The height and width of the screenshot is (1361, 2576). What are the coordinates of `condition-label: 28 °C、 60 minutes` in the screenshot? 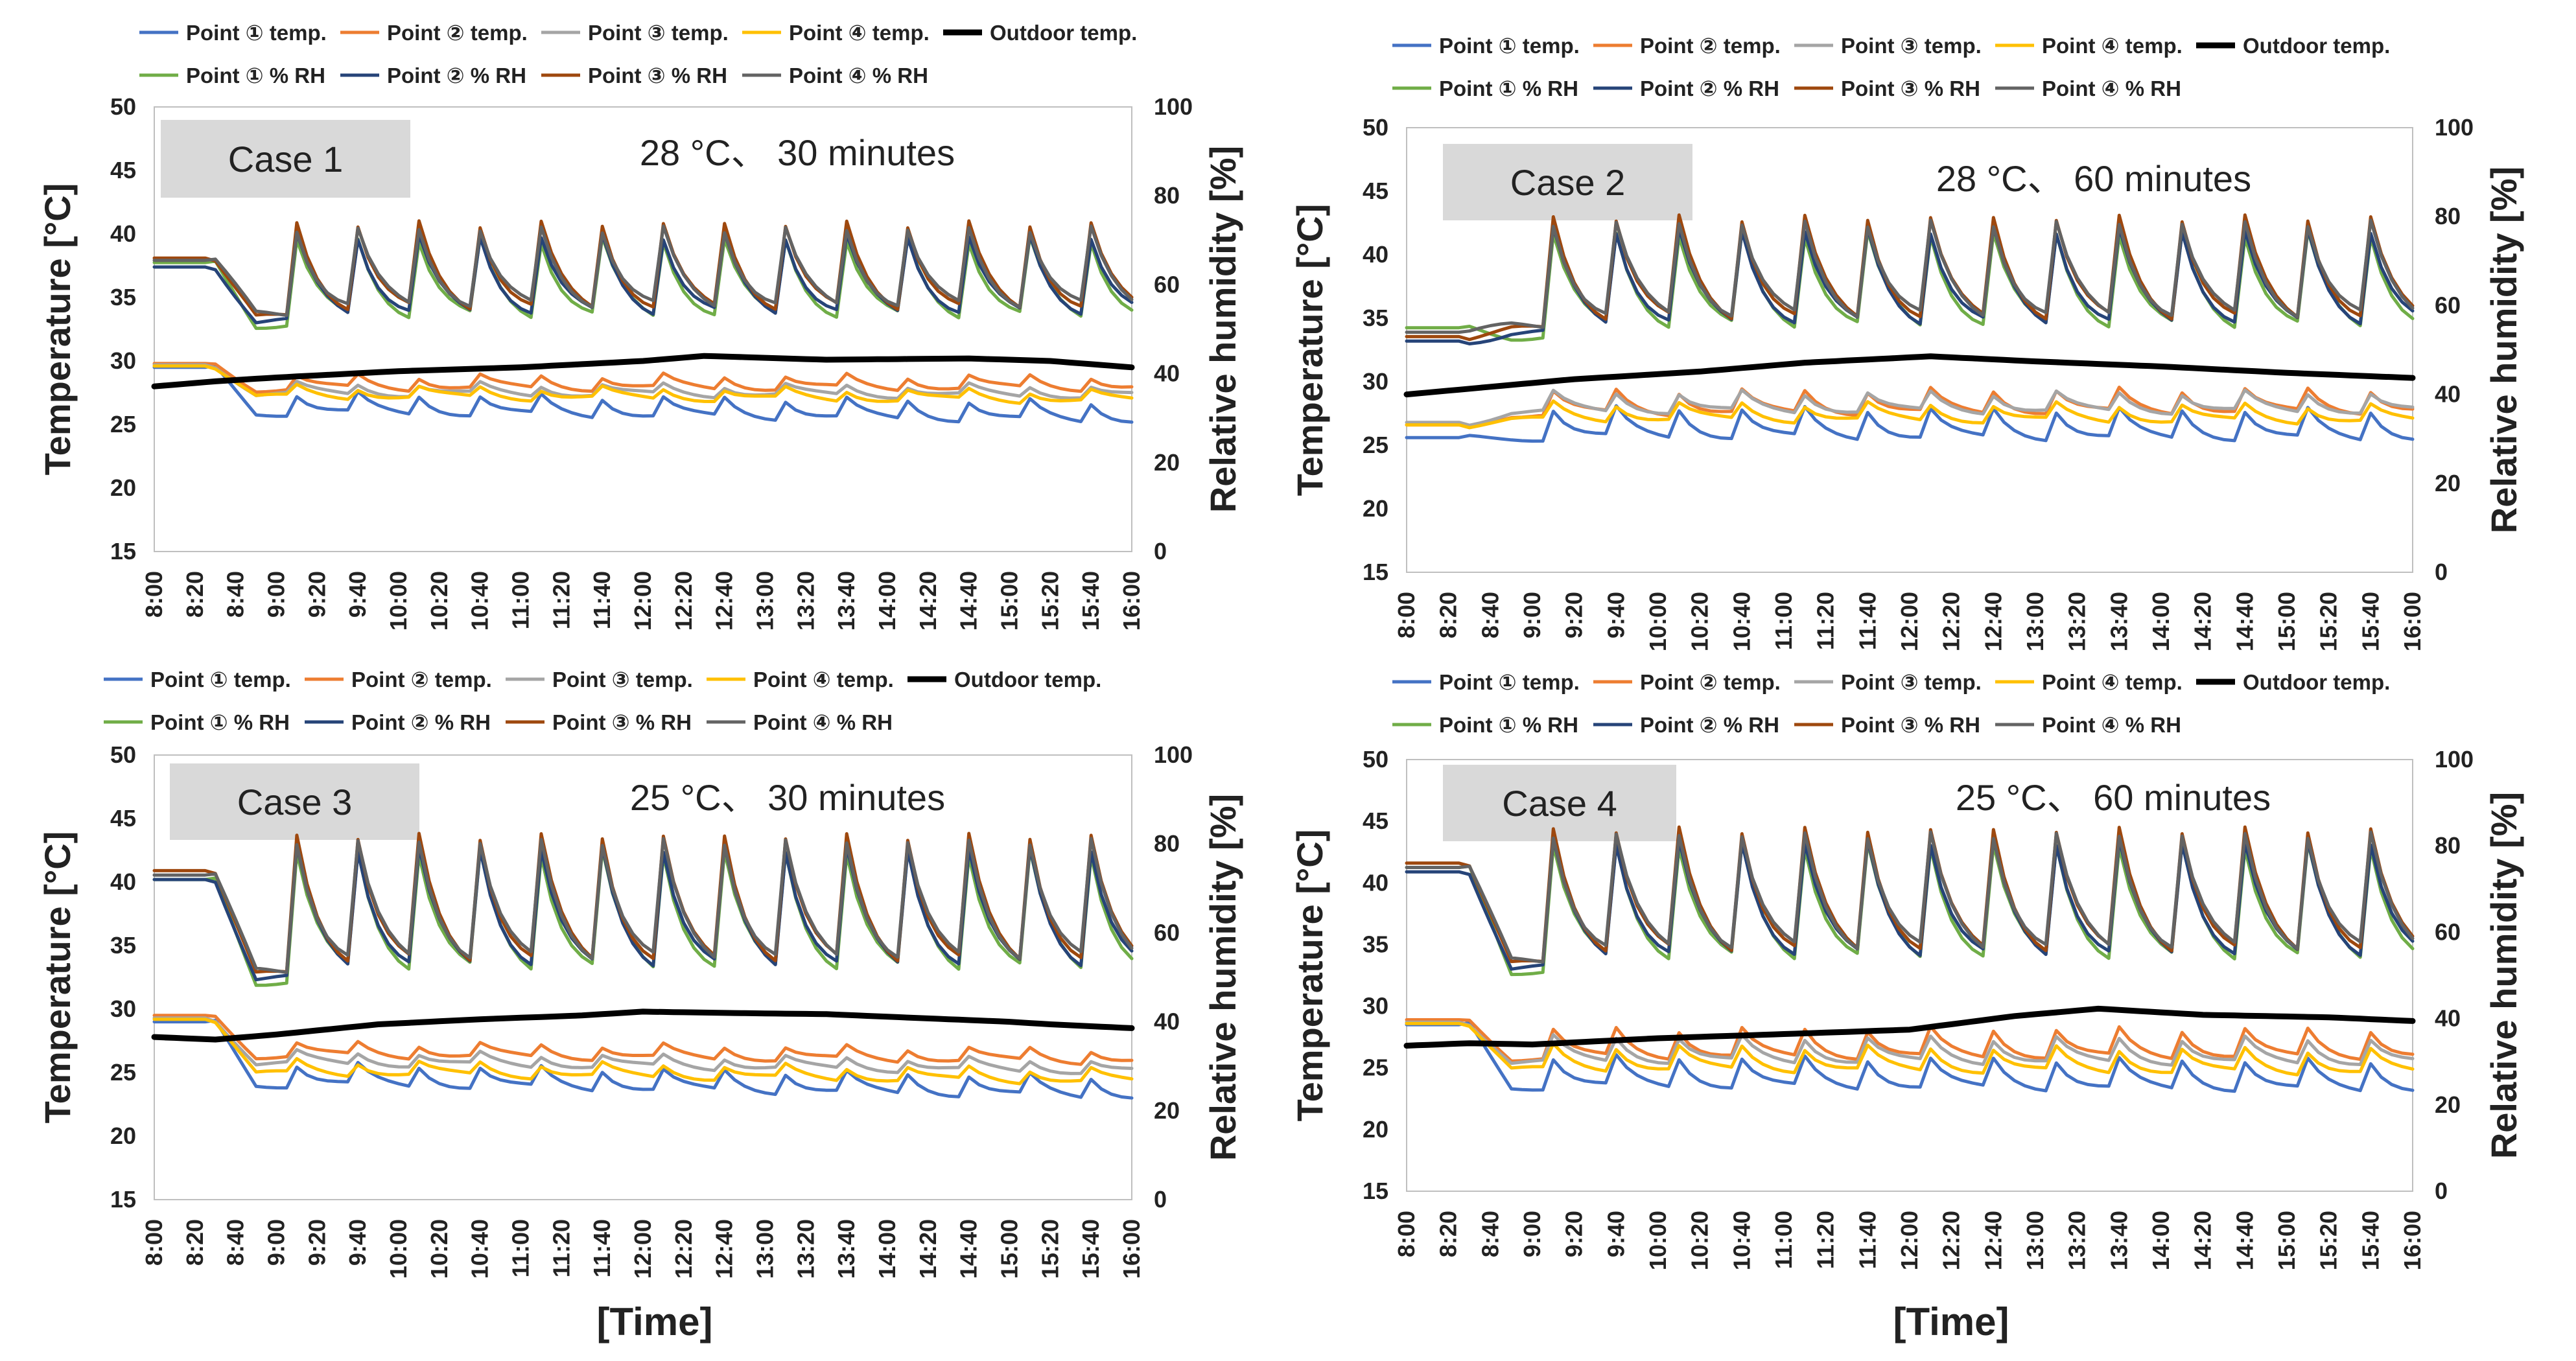 It's located at (2093, 178).